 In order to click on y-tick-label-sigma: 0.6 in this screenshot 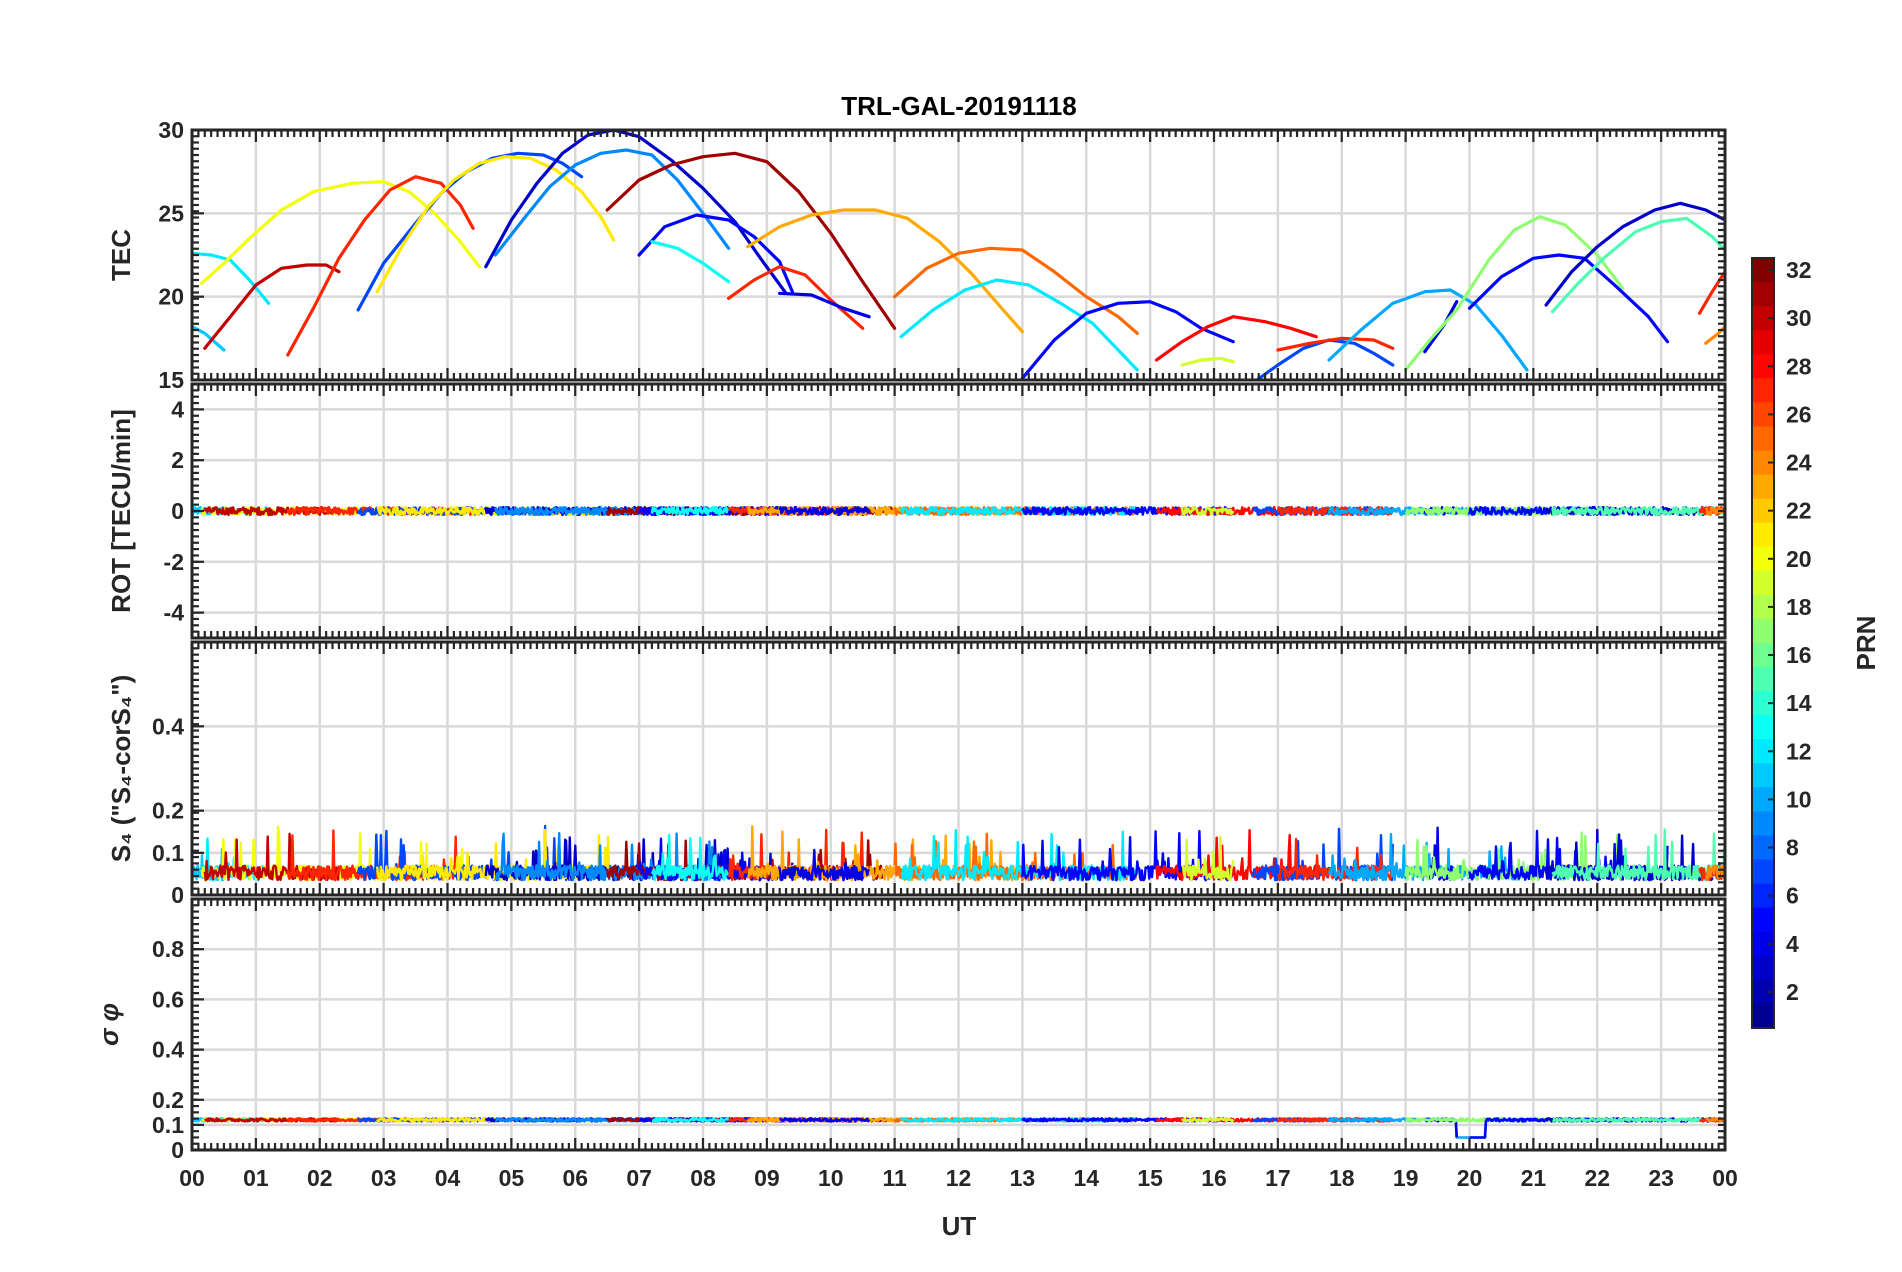, I will do `click(168, 999)`.